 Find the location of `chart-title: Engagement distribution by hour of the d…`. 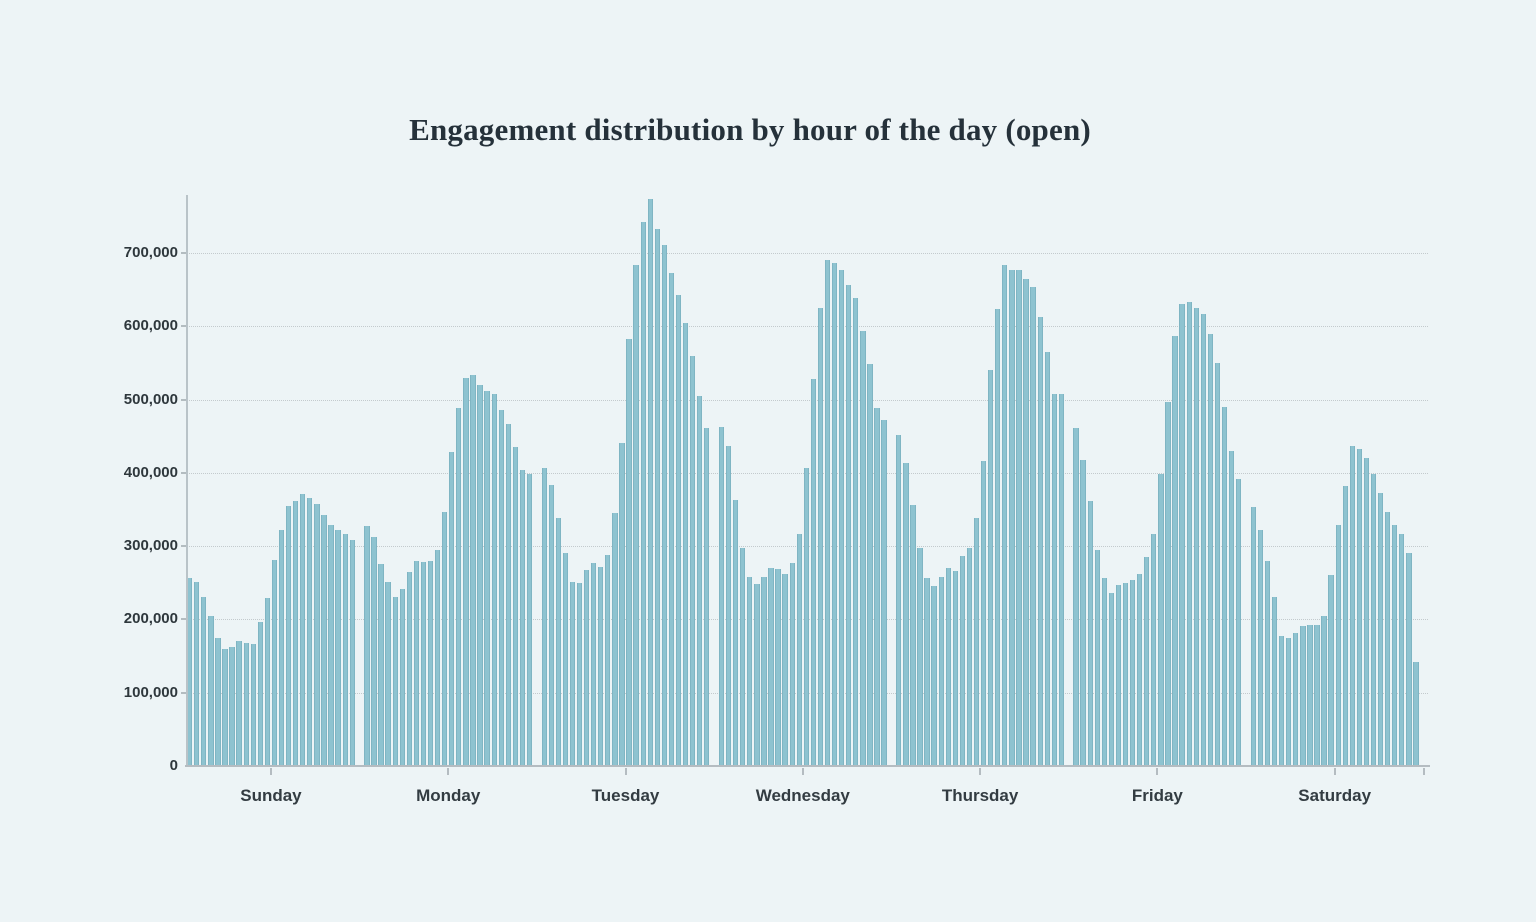

chart-title: Engagement distribution by hour of the d… is located at coordinates (750, 129).